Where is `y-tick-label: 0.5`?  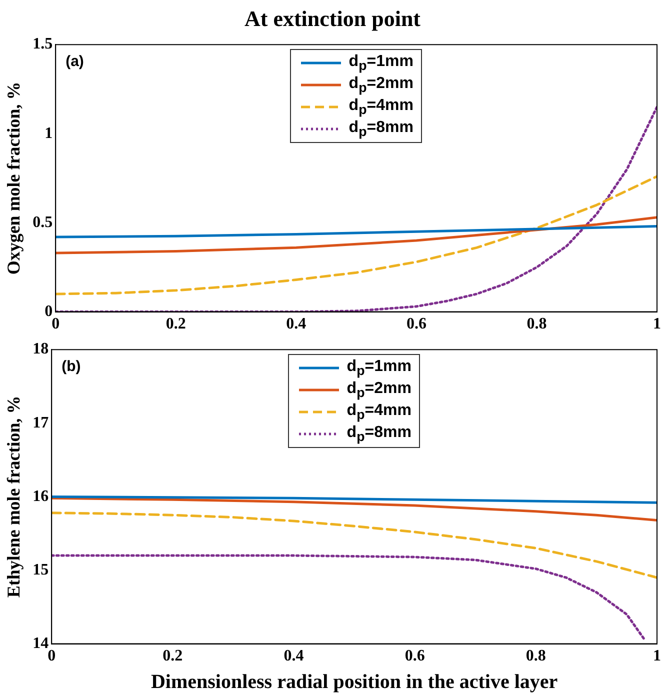 y-tick-label: 0.5 is located at coordinates (42, 222).